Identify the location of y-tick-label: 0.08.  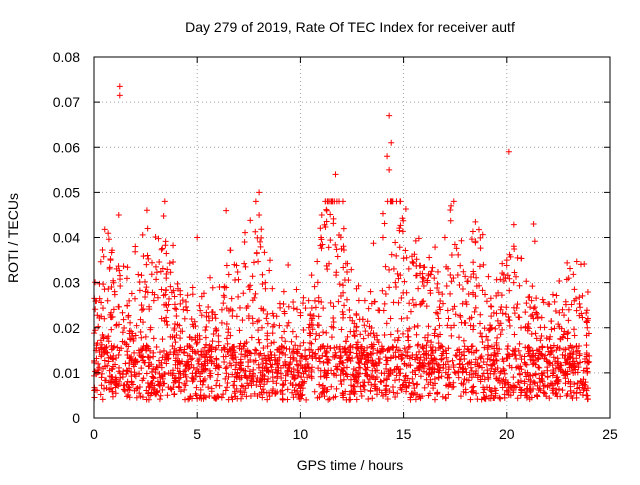
(66, 57).